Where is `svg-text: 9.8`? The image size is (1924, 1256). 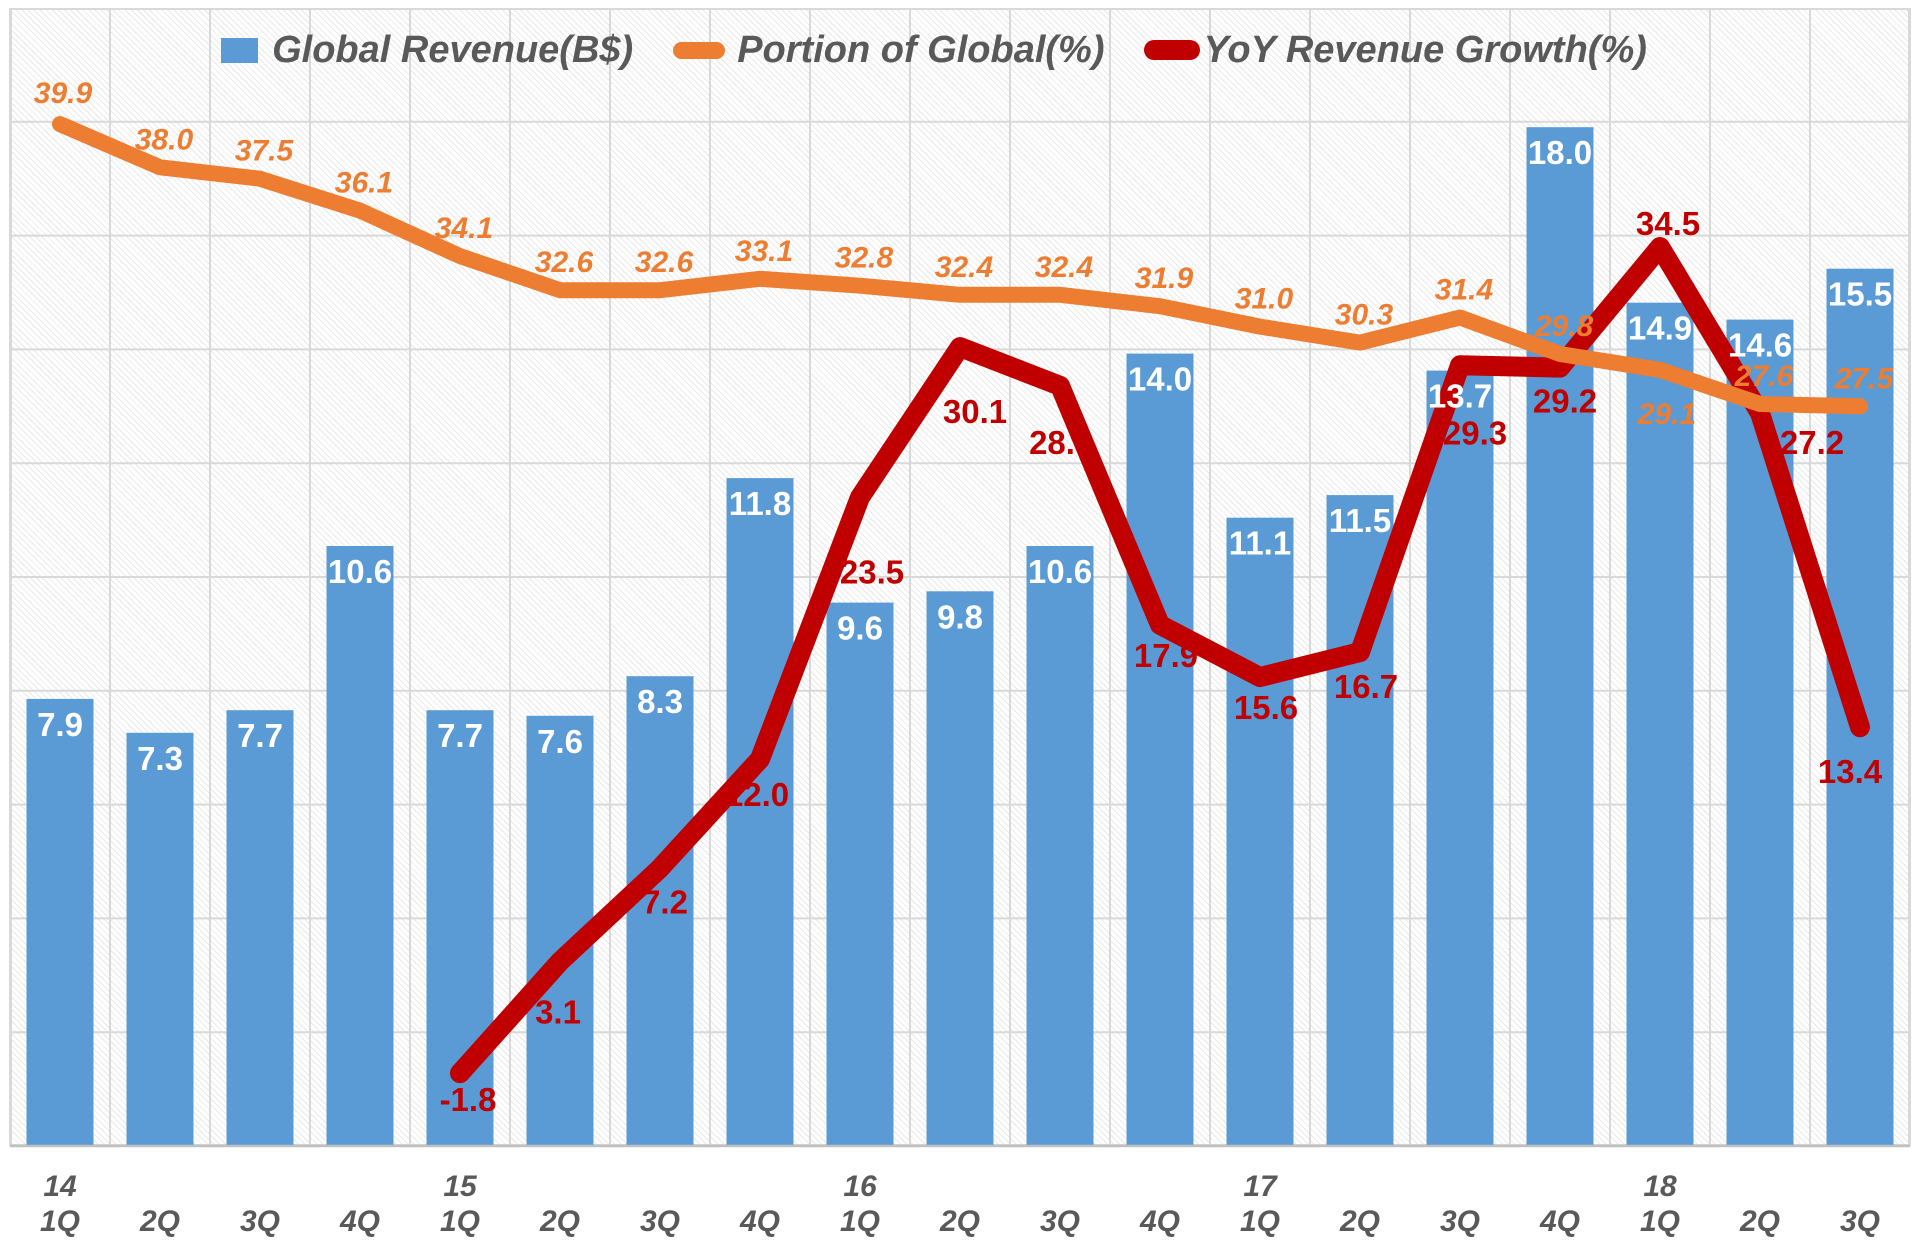
svg-text: 9.8 is located at coordinates (960, 616).